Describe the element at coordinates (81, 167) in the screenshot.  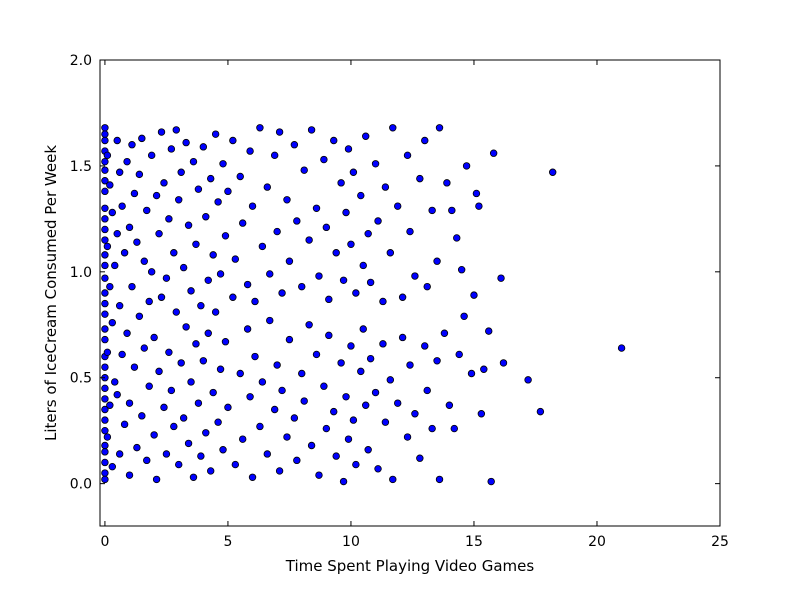
I see `y-tick-label: 1.5` at that location.